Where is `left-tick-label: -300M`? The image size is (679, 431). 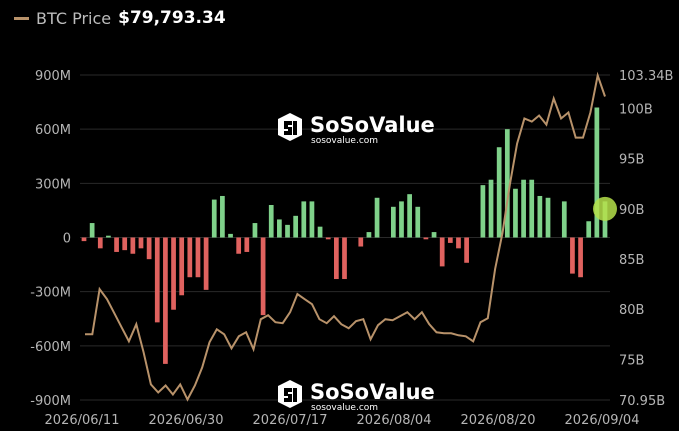
left-tick-label: -300M is located at coordinates (50, 293).